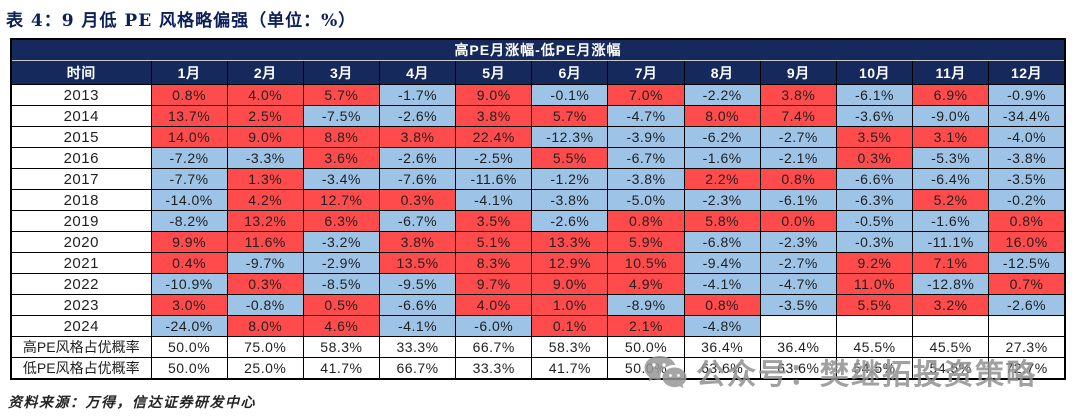  I want to click on value-cell: 0.8%, so click(722, 305).